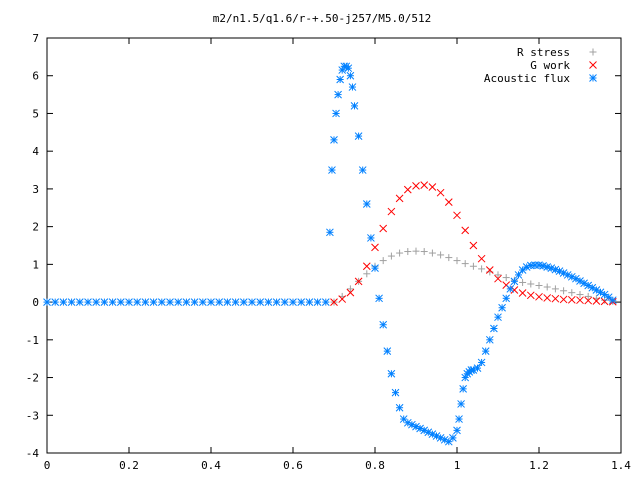 Image resolution: width=640 pixels, height=480 pixels. Describe the element at coordinates (211, 465) in the screenshot. I see `x-tick-label: 0.4` at that location.